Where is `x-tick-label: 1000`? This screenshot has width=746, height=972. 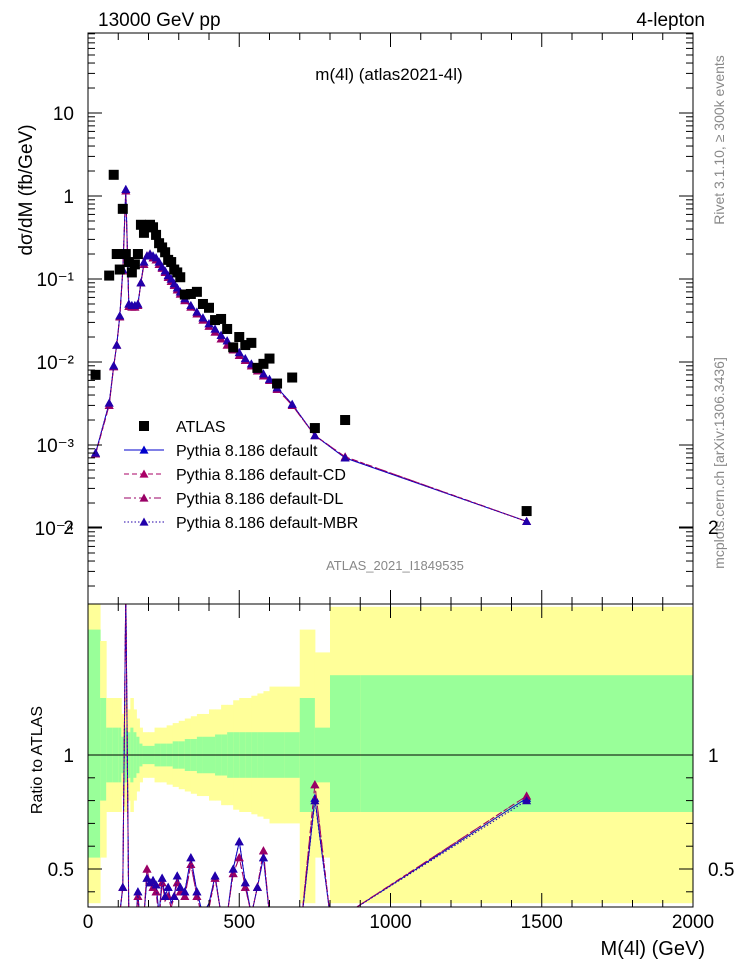
x-tick-label: 1000 is located at coordinates (390, 922).